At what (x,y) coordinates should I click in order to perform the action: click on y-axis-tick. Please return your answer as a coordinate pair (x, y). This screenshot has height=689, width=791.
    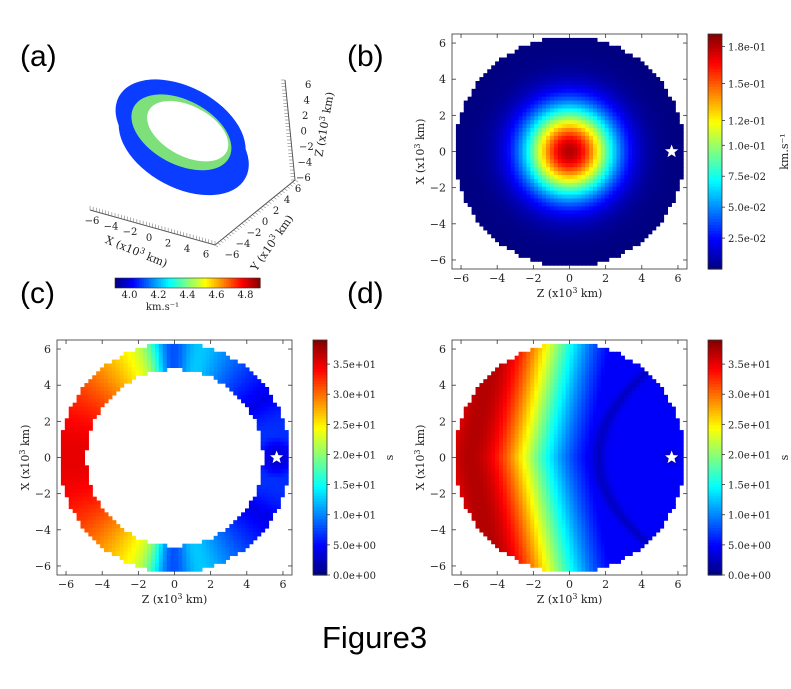
    Looking at the image, I should click on (288, 187).